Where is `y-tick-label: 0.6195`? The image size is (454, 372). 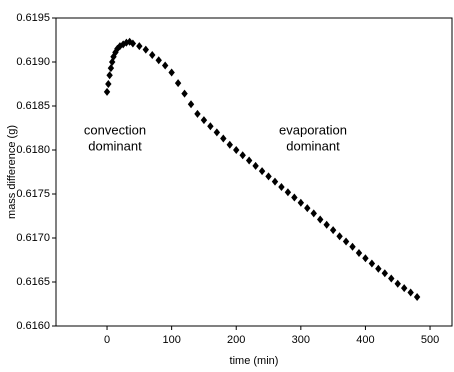 y-tick-label: 0.6195 is located at coordinates (33, 18).